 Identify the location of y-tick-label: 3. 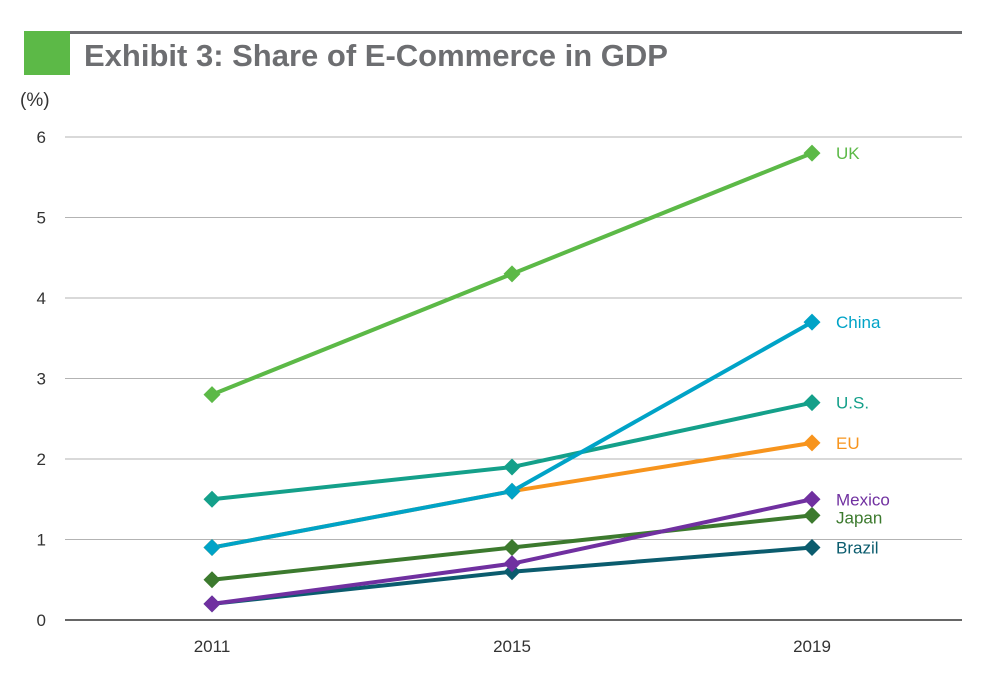
(41, 379).